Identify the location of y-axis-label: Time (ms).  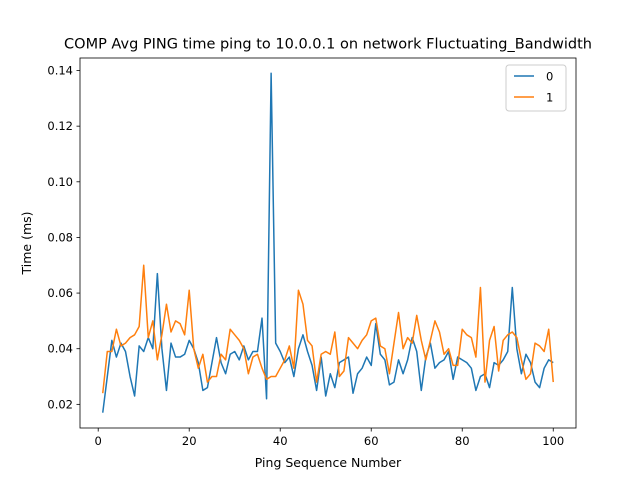
(26, 243).